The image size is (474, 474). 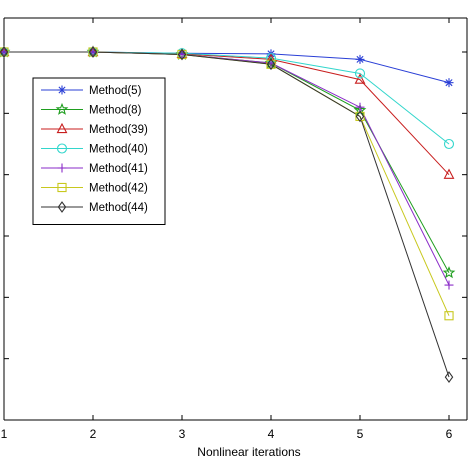 I want to click on legend-entry: Method(42), so click(x=94, y=189).